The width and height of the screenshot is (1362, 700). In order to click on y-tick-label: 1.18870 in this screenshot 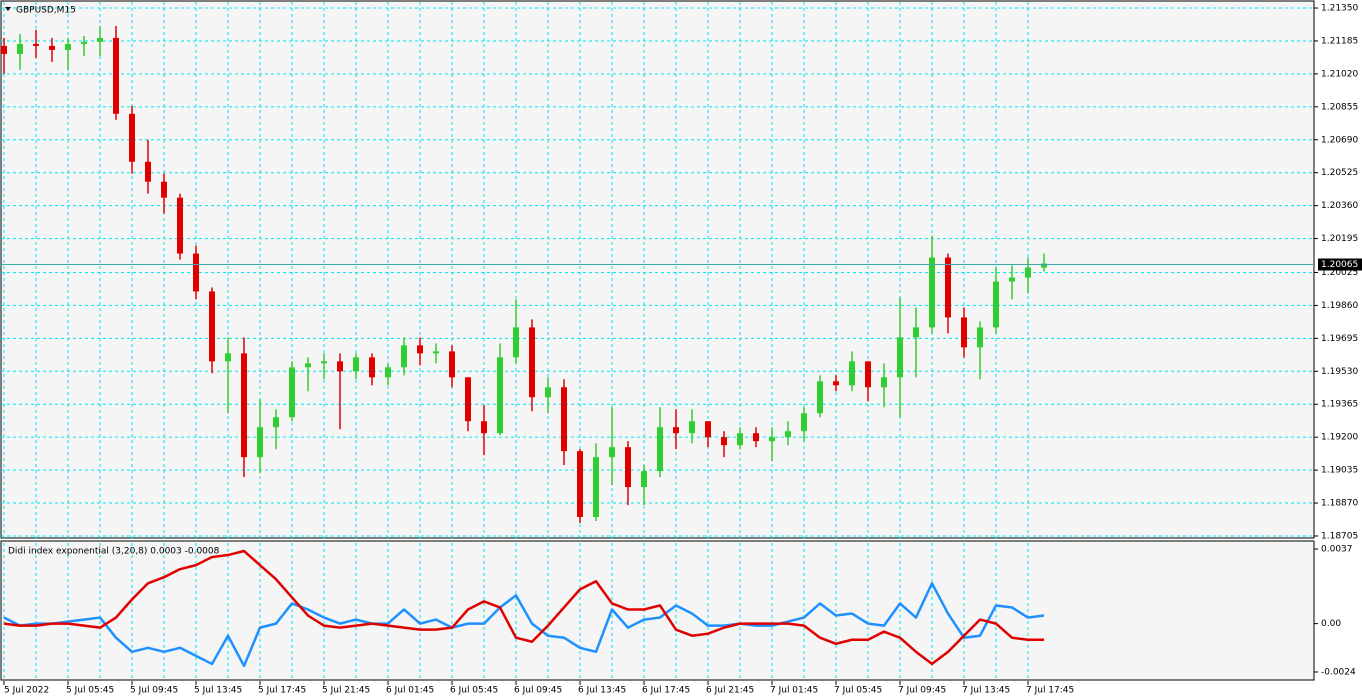, I will do `click(1339, 504)`.